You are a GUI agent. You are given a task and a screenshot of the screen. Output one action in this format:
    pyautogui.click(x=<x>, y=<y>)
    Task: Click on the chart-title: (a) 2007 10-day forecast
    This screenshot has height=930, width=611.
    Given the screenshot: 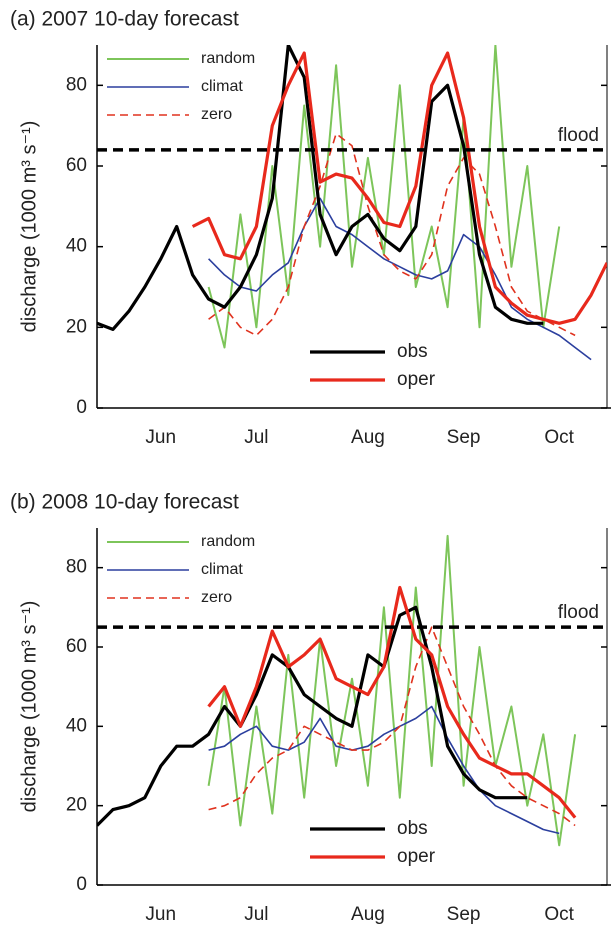 What is the action you would take?
    pyautogui.click(x=124, y=19)
    